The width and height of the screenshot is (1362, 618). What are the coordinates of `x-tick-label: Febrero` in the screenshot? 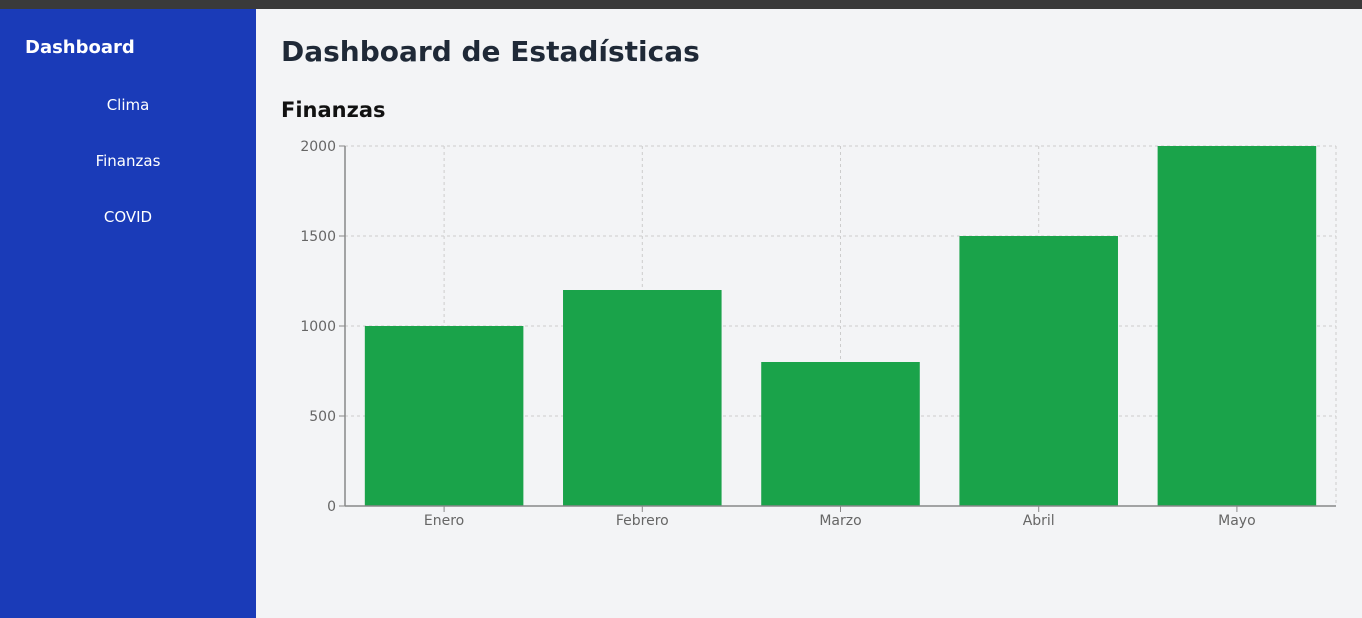 It's located at (642, 521).